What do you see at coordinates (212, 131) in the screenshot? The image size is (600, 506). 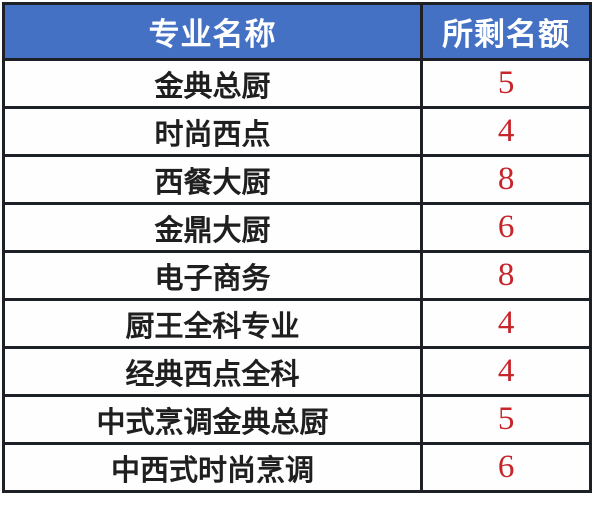 I see `major-name-cell: 时尚西点` at bounding box center [212, 131].